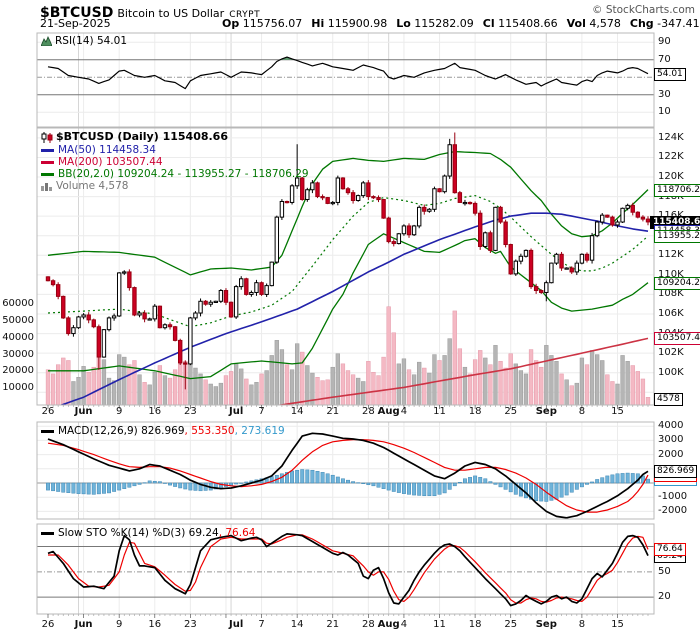  What do you see at coordinates (444, 23) in the screenshot?
I see `low-value: 115282.09` at bounding box center [444, 23].